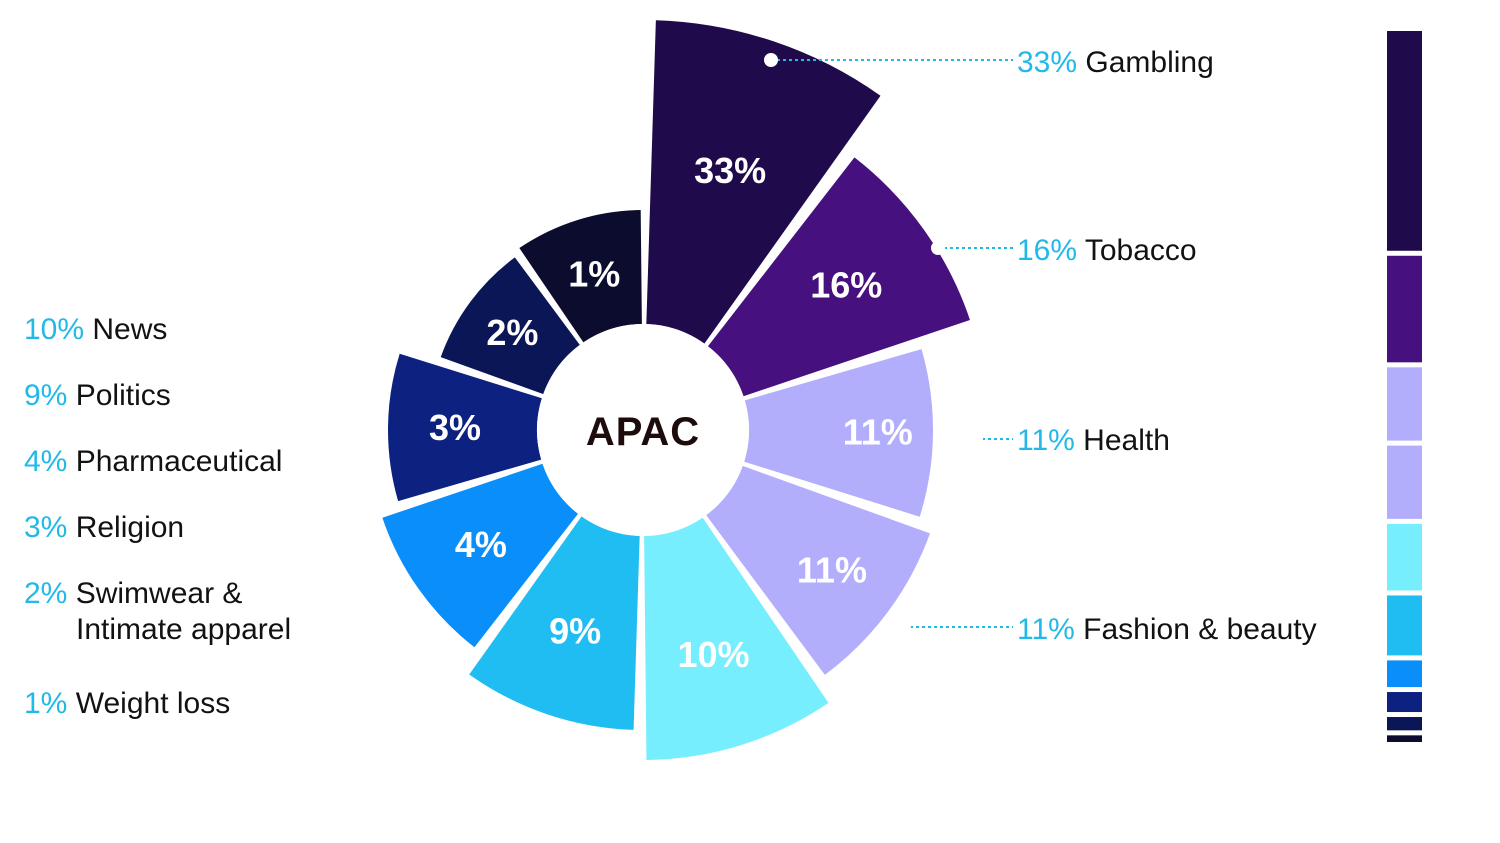 The image size is (1500, 843). What do you see at coordinates (730, 170) in the screenshot?
I see `slice-value-label: 33%` at bounding box center [730, 170].